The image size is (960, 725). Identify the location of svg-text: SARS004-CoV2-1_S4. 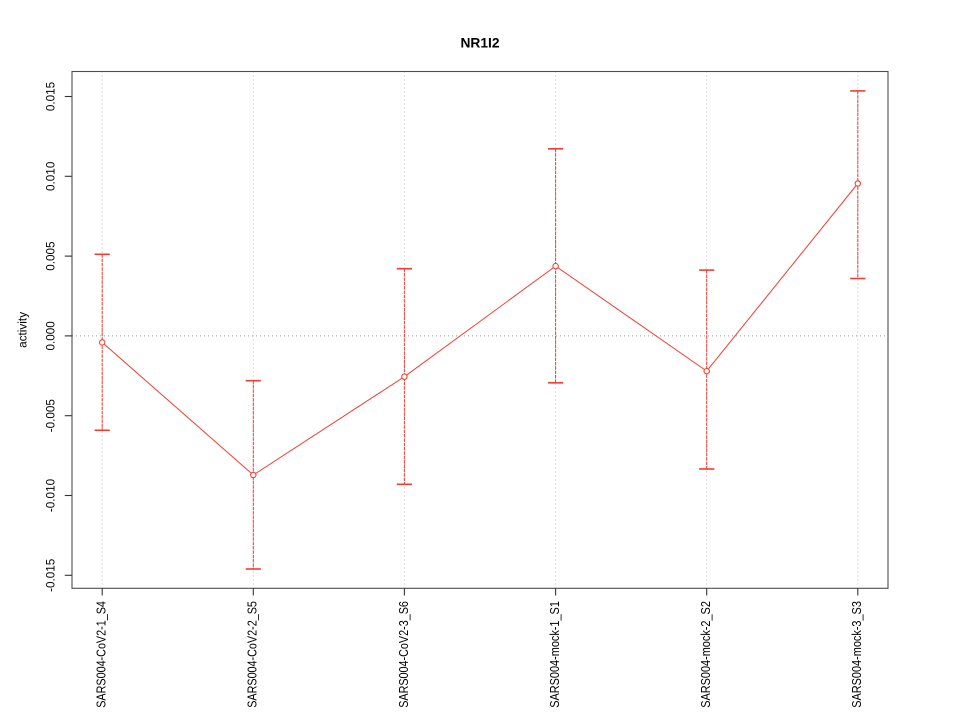
(101, 654).